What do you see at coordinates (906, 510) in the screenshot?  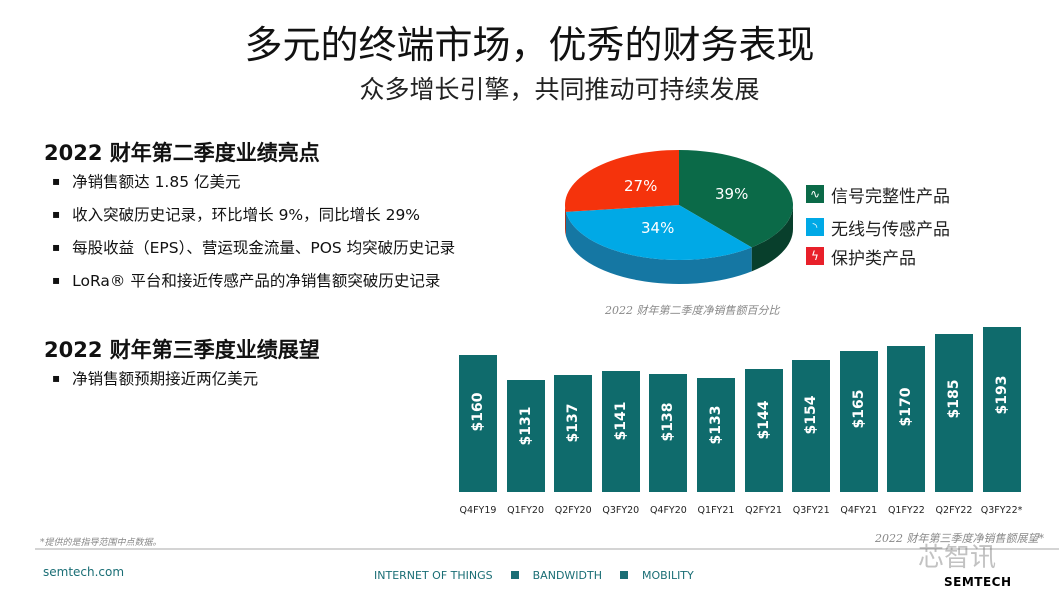 I see `x-tick-label: Q1FY22` at bounding box center [906, 510].